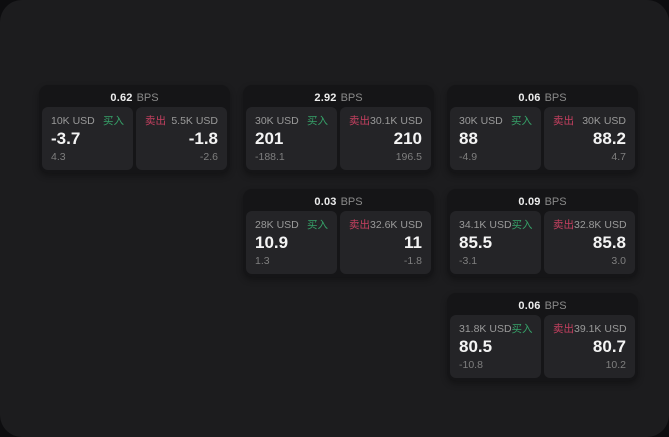  Describe the element at coordinates (277, 225) in the screenshot. I see `buy-notional: 28K USD` at that location.